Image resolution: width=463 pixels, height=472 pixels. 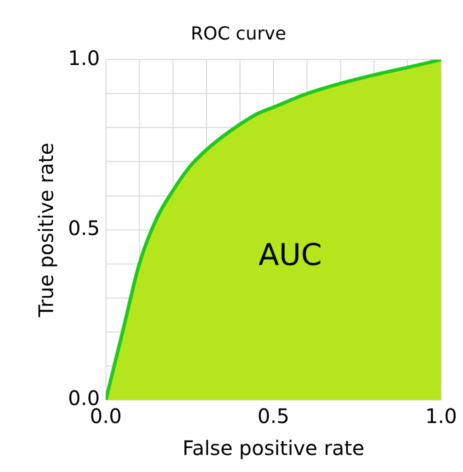 I want to click on y-axis-title: True positive rate, so click(x=46, y=230).